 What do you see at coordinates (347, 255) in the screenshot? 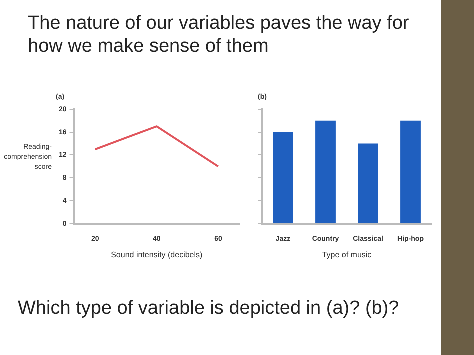
I see `x-axis-title: Type of music` at bounding box center [347, 255].